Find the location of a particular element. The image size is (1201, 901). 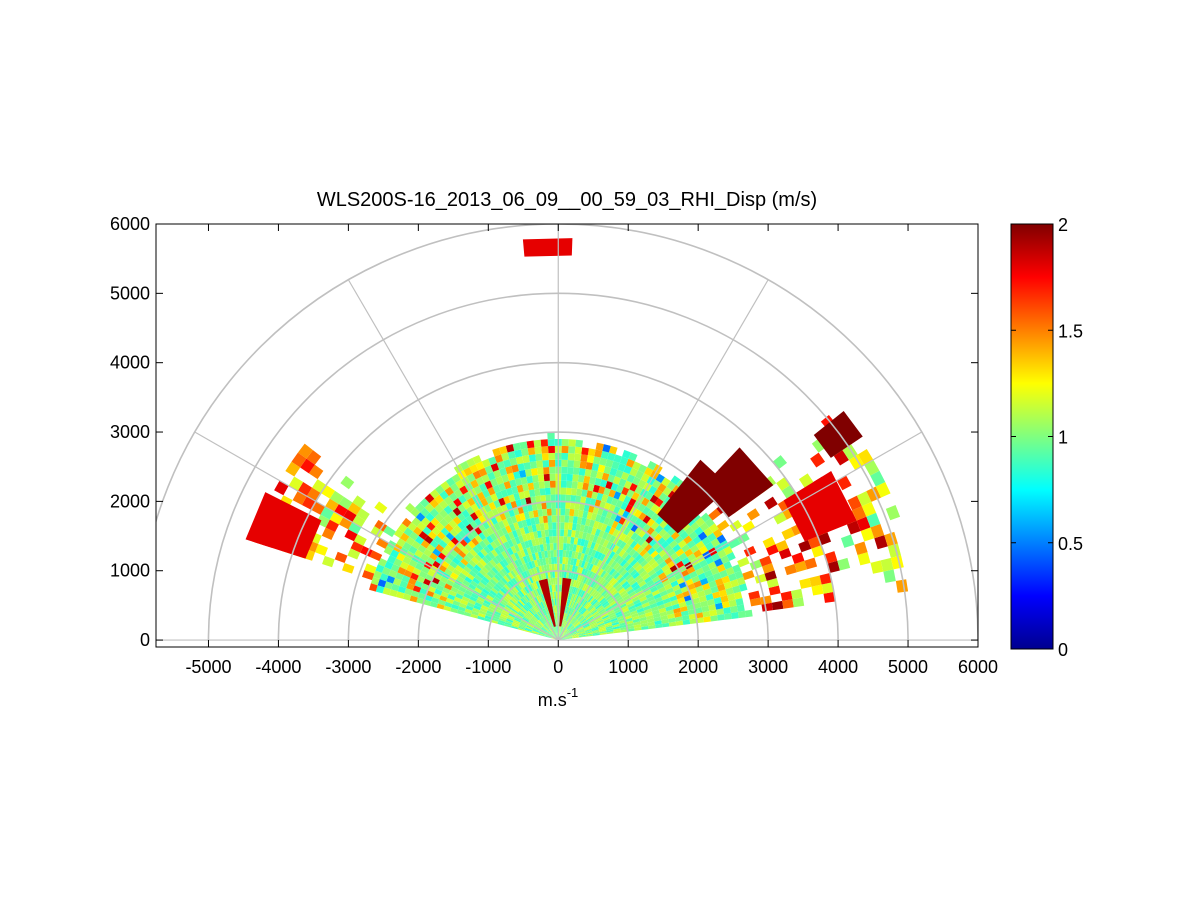

colorbar-tick-label: 2 is located at coordinates (1063, 225).